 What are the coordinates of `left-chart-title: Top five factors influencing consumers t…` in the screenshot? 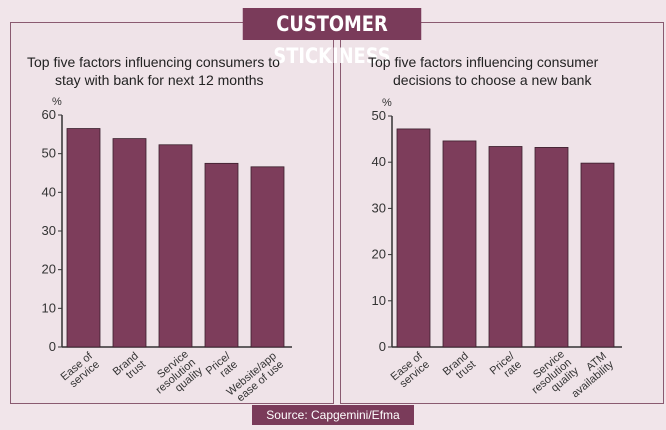 It's located at (153, 71).